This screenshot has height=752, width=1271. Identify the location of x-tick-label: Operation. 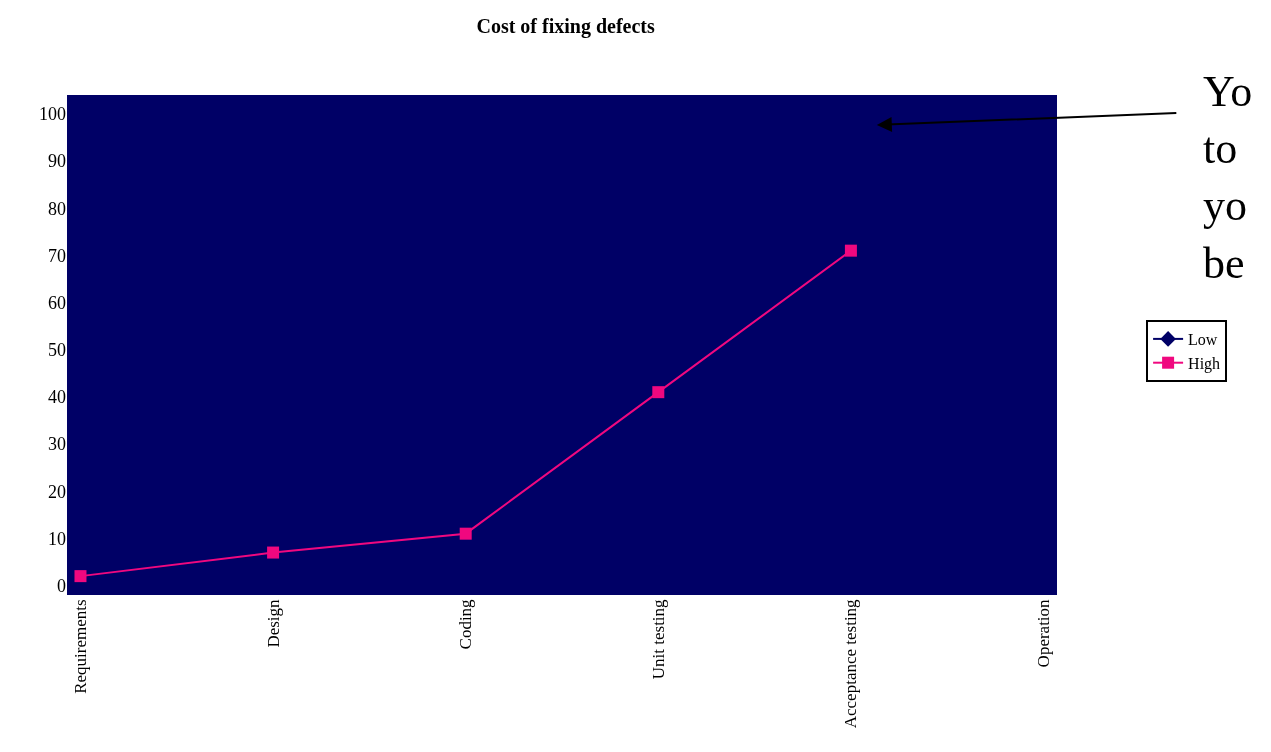
(1044, 633).